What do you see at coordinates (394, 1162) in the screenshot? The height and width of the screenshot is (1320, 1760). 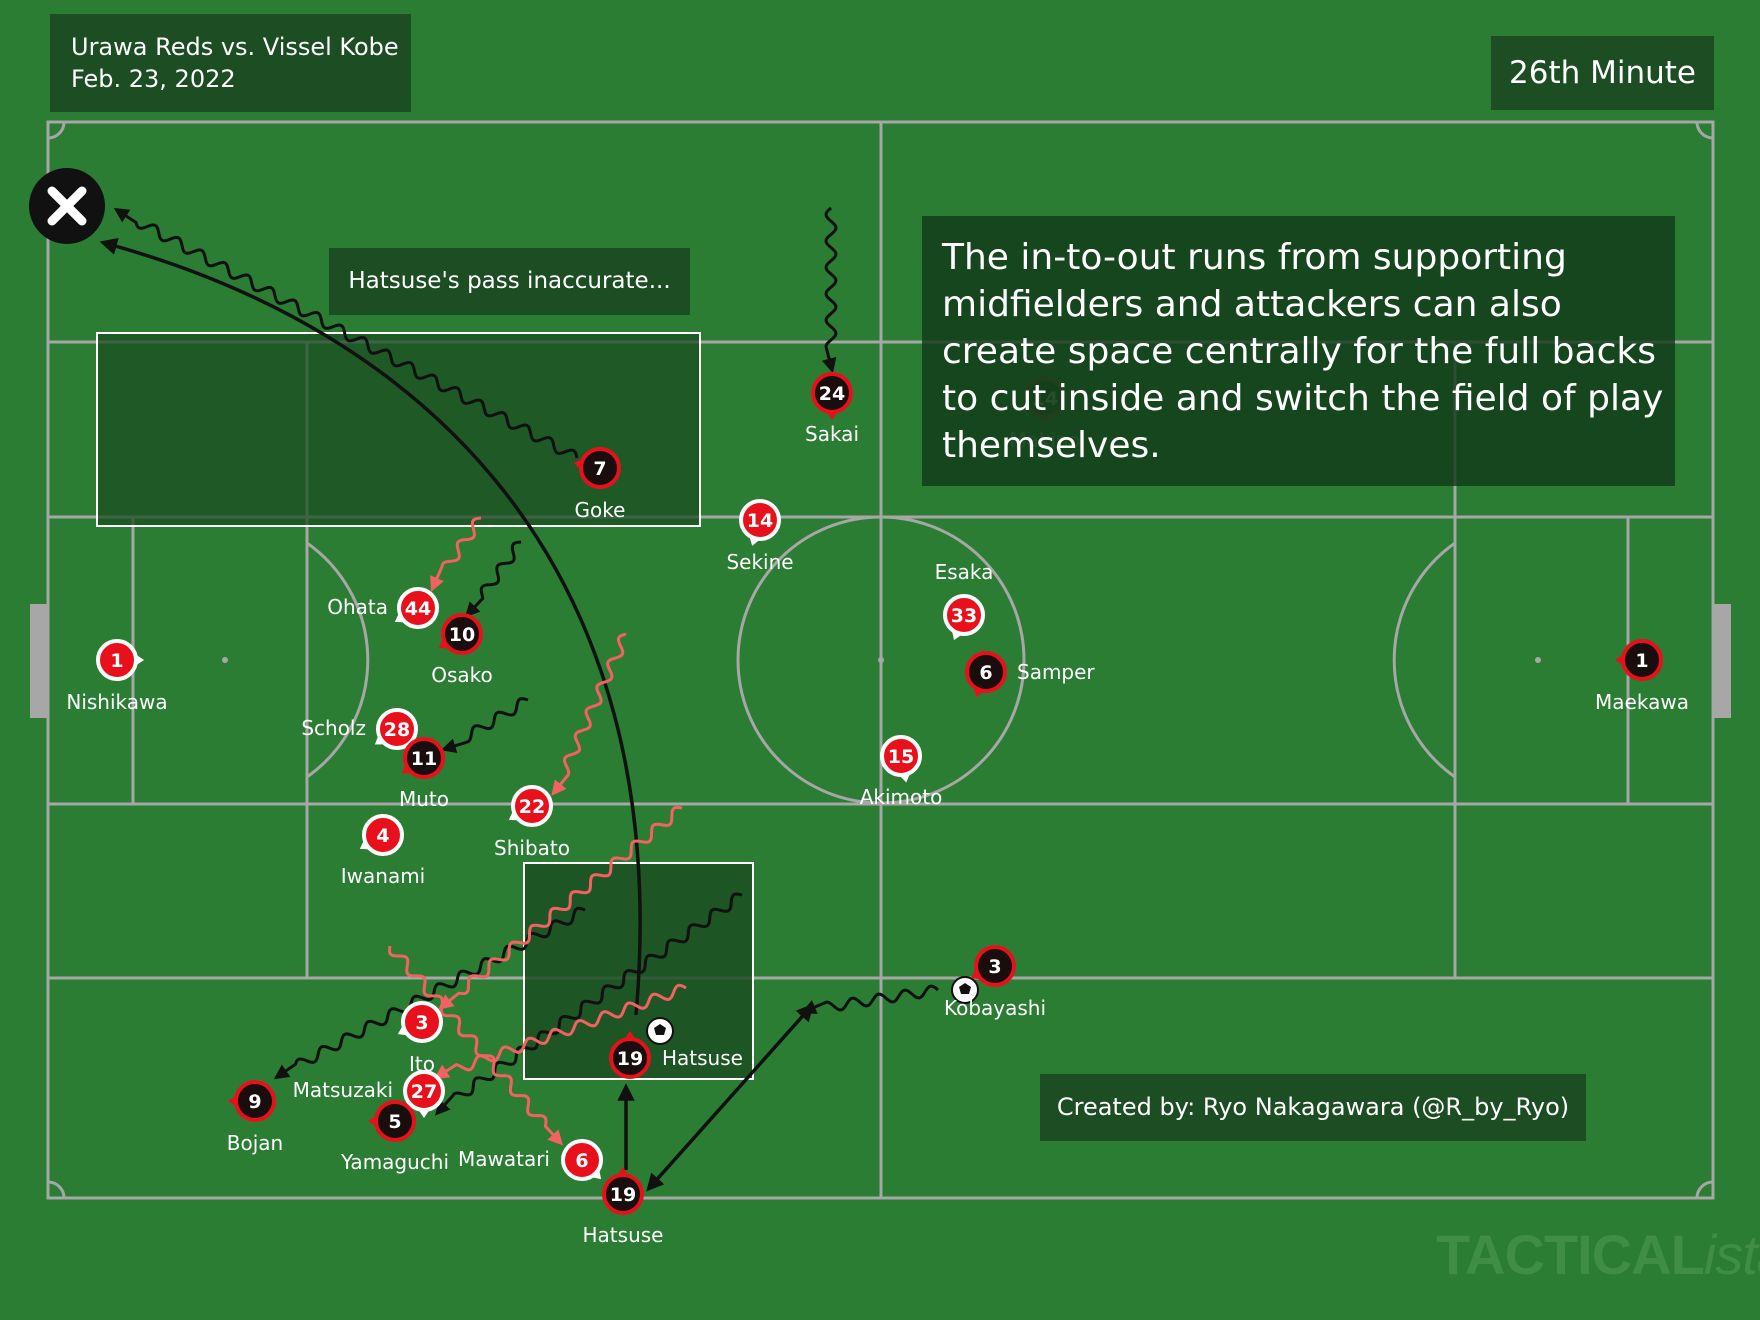 I see `player-name: Yamaguchi` at bounding box center [394, 1162].